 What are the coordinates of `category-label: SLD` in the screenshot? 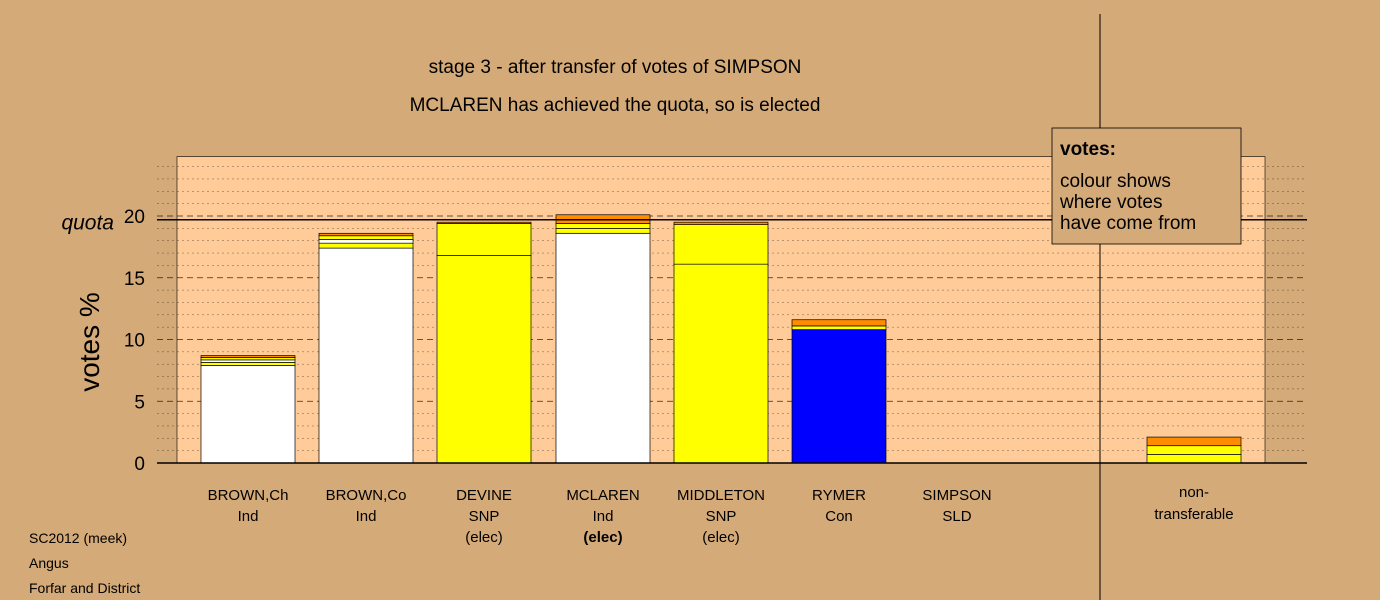 It's located at (956, 516).